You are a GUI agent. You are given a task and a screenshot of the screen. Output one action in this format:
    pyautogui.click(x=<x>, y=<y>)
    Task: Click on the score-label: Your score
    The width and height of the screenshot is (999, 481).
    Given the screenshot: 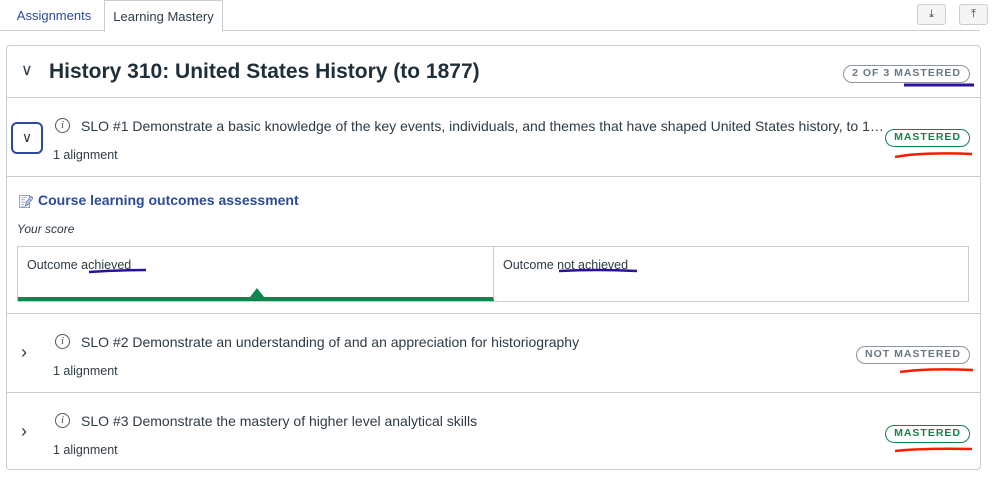 What is the action you would take?
    pyautogui.click(x=46, y=229)
    